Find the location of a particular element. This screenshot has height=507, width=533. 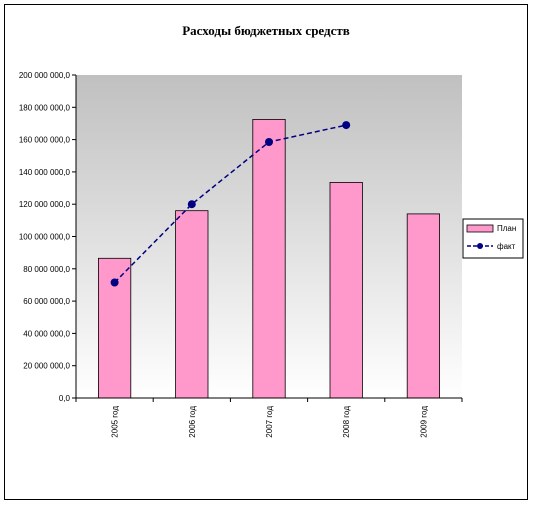

y-tick-label-0: 0,0 is located at coordinates (65, 398).